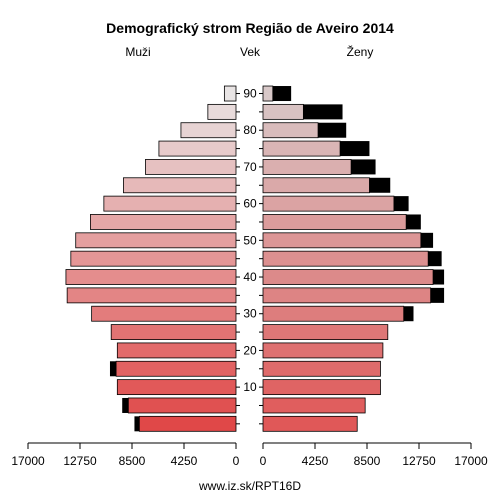 Image resolution: width=500 pixels, height=500 pixels. Describe the element at coordinates (360, 51) in the screenshot. I see `female-label: Ženy` at that location.